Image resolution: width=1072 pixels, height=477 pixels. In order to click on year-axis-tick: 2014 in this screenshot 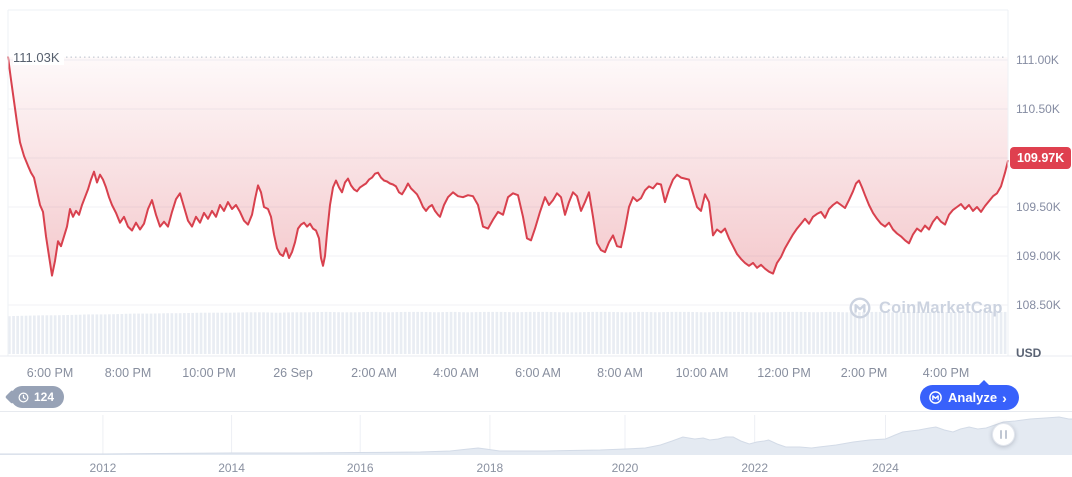, I will do `click(231, 468)`.